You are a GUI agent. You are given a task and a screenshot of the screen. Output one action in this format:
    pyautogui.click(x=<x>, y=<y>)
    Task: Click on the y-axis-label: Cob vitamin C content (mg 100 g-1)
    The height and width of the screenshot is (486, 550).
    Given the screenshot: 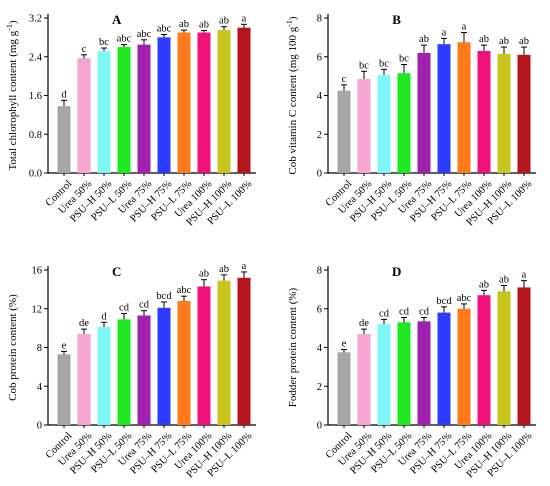 What is the action you would take?
    pyautogui.click(x=292, y=95)
    